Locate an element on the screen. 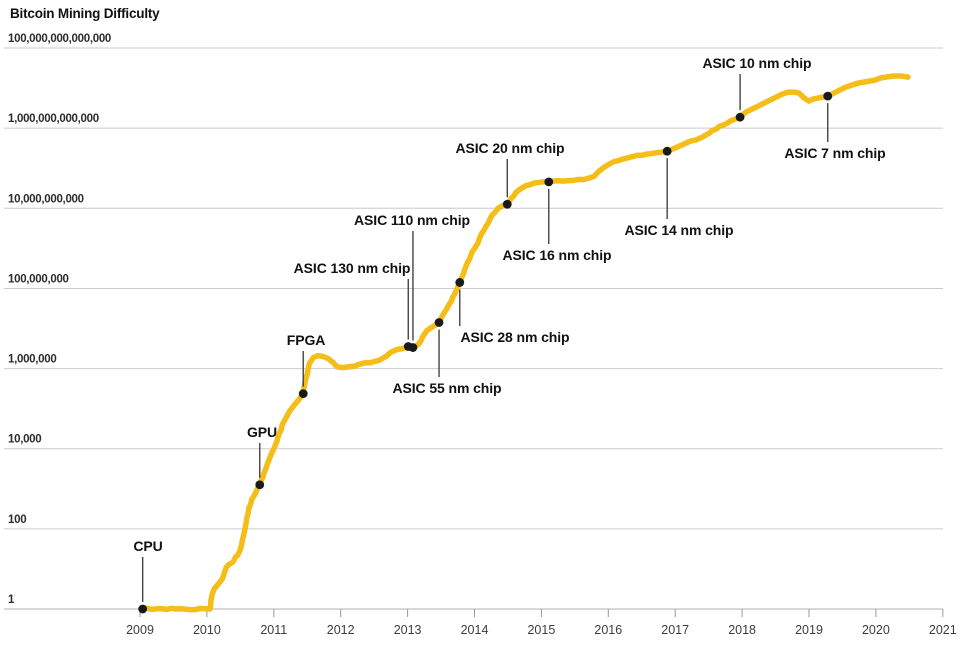 Image resolution: width=960 pixels, height=647 pixels. annotation-label-asic-20-nm-chip: ASIC 20 nm chip is located at coordinates (510, 148).